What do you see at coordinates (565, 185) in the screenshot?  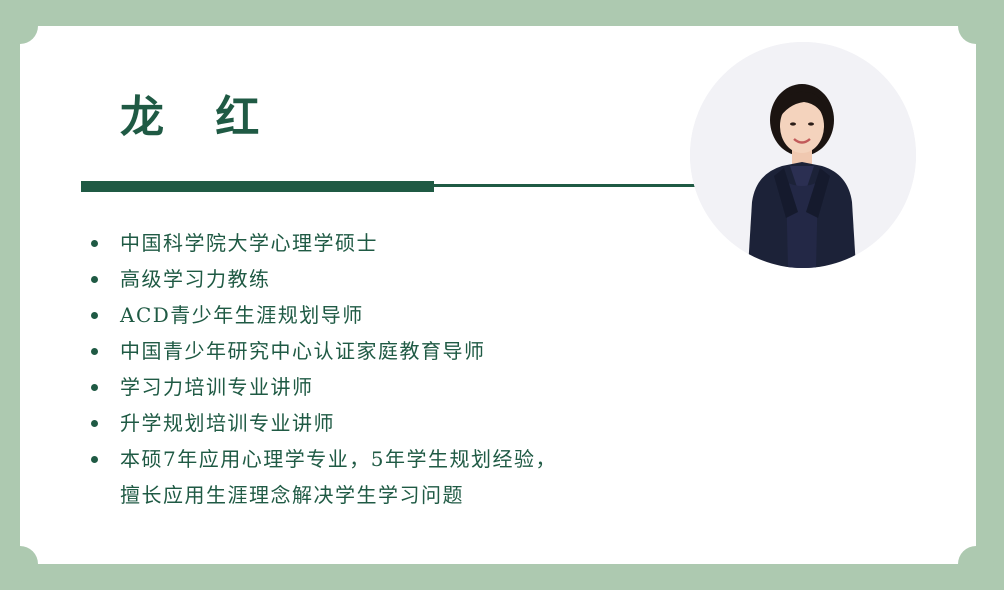 I see `title-divider-thin` at bounding box center [565, 185].